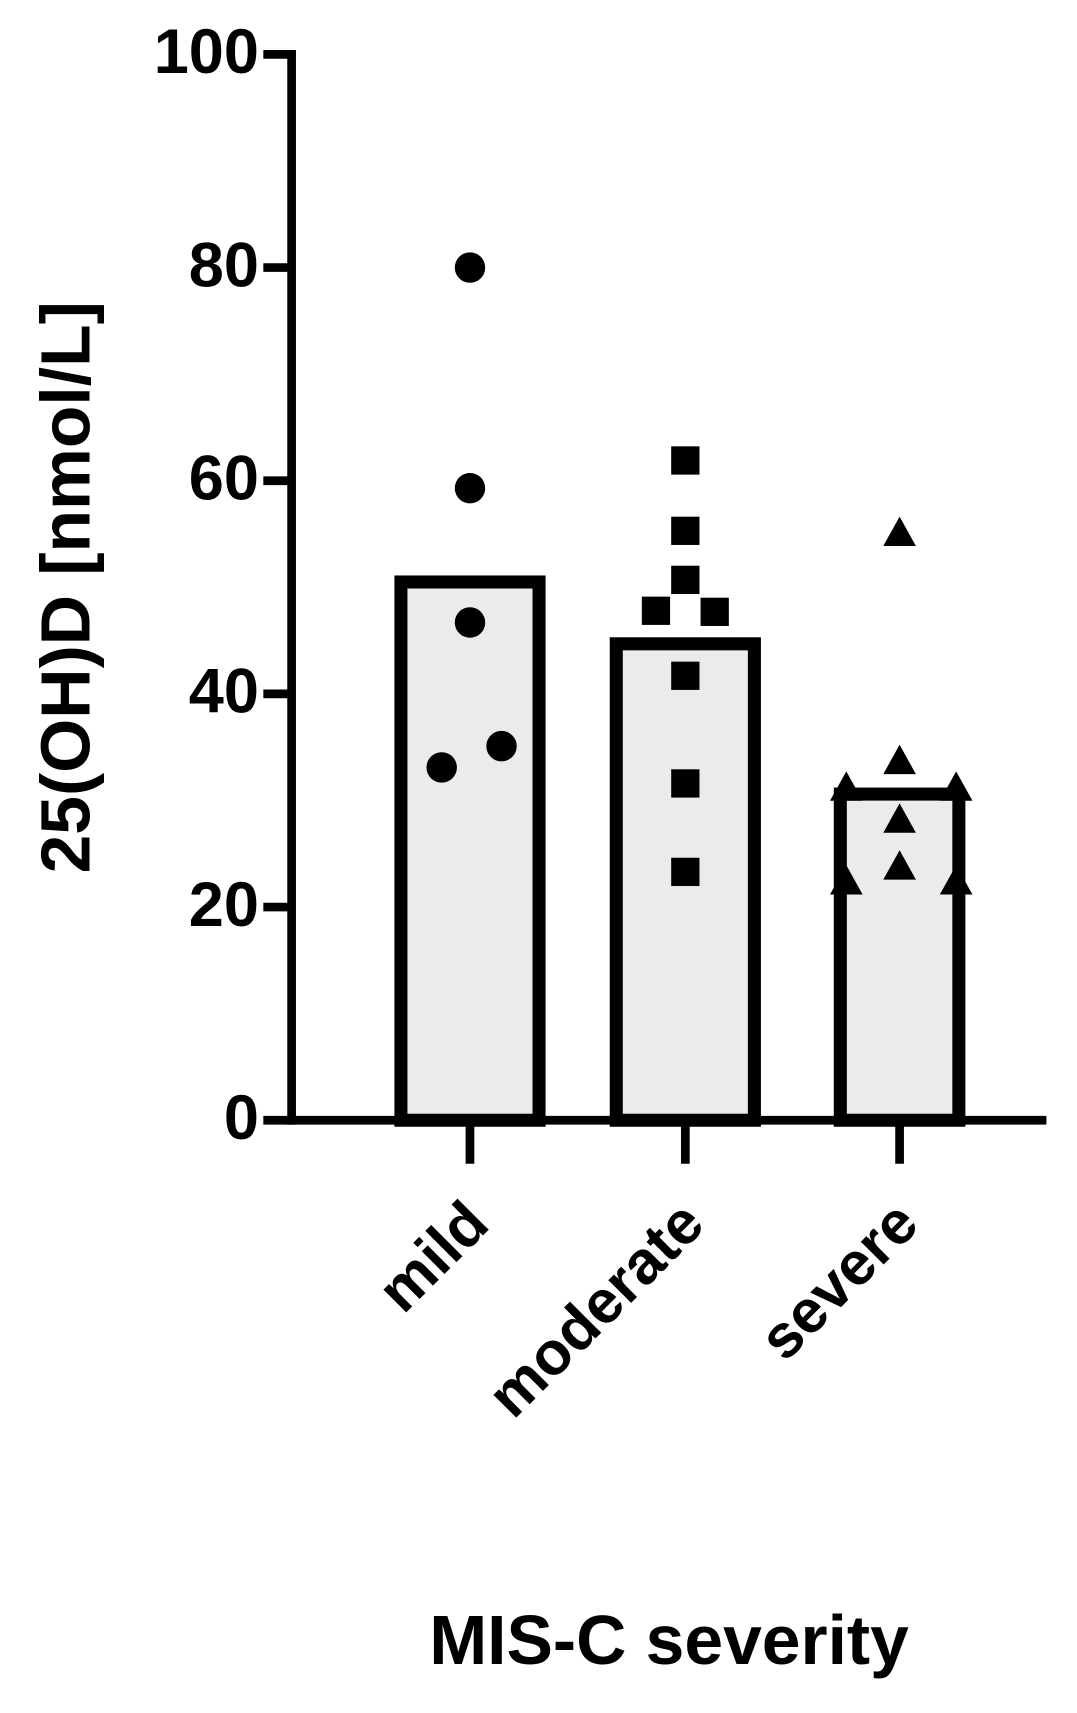 Image resolution: width=1077 pixels, height=1713 pixels. I want to click on y-axis-title: 25(OH)D [nmol/L], so click(65, 587).